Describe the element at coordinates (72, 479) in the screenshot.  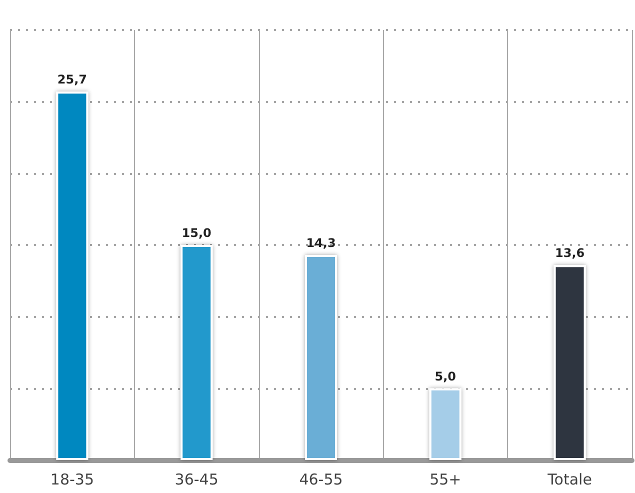
I see `x-tick-label: 18-35` at that location.